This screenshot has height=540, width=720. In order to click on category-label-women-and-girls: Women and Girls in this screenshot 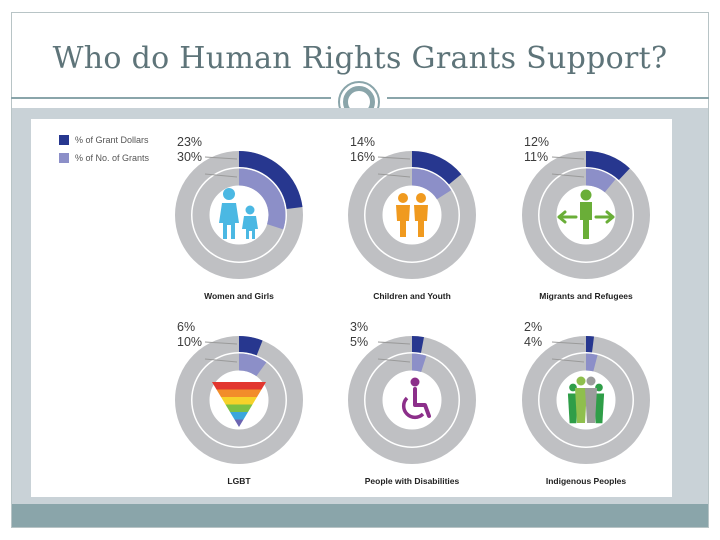, I will do `click(239, 296)`.